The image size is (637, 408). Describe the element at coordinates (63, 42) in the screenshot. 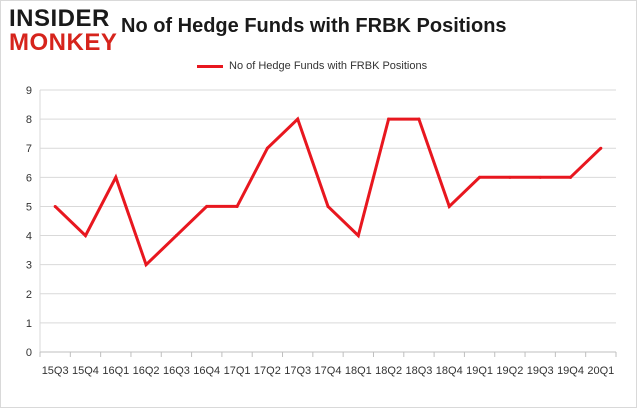

I see `logo-text-monkey: MONKEY` at that location.